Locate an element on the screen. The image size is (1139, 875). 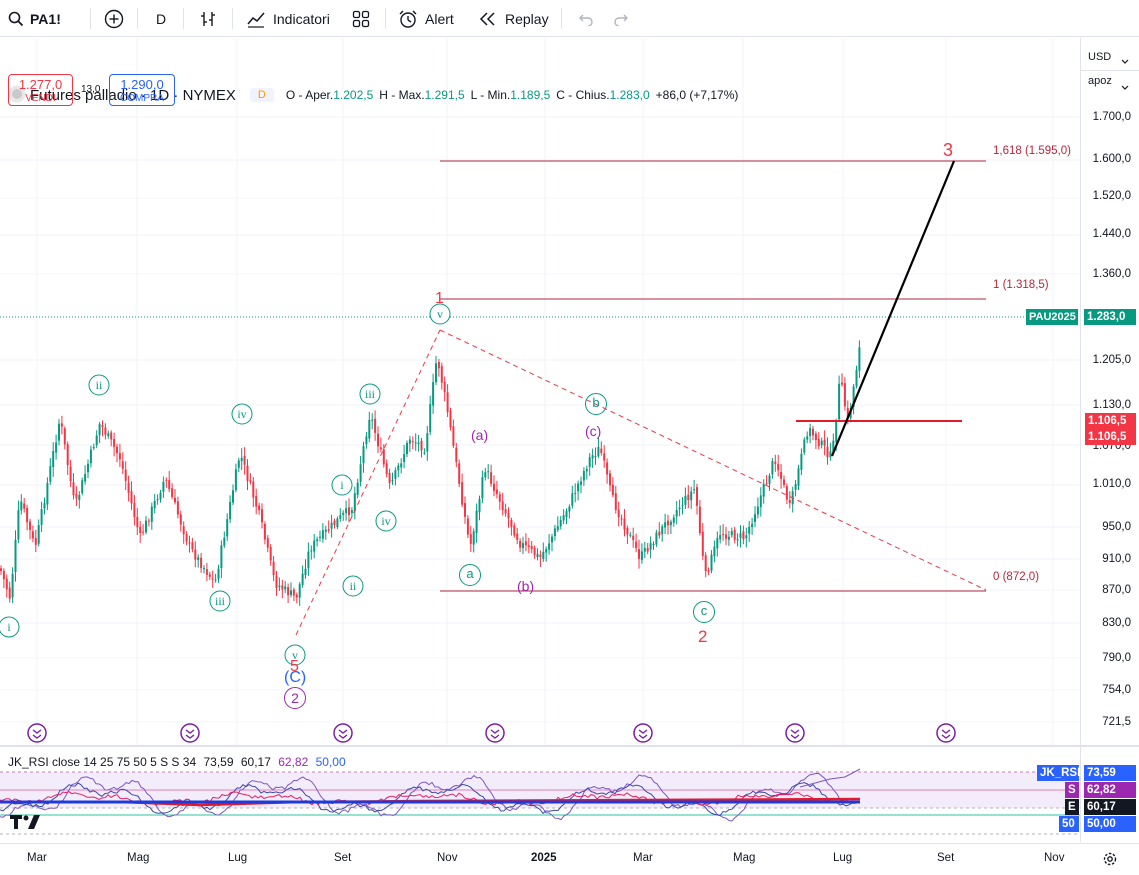
symbol-search: PA1! is located at coordinates (34, 18).